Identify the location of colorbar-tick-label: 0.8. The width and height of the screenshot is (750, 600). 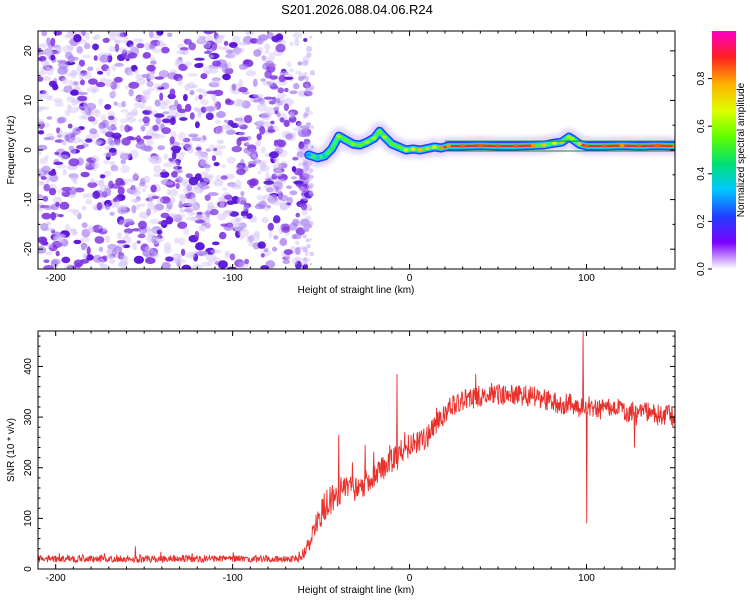
(701, 78).